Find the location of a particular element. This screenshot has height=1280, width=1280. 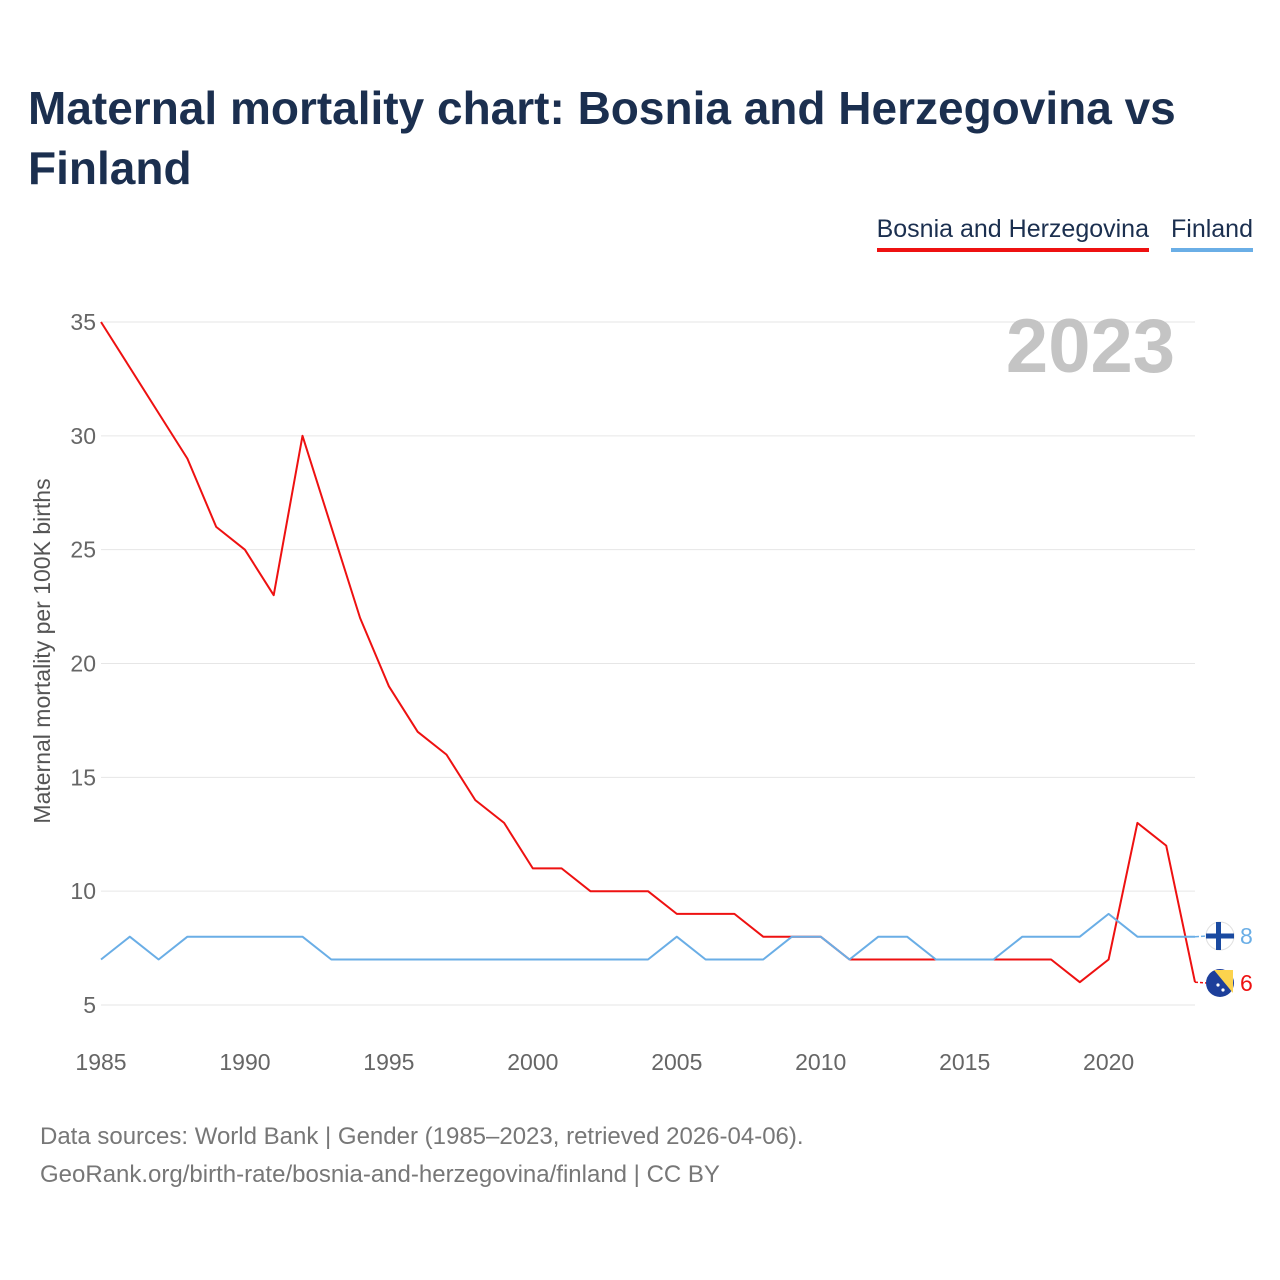

year-watermark: 2023 is located at coordinates (1090, 346).